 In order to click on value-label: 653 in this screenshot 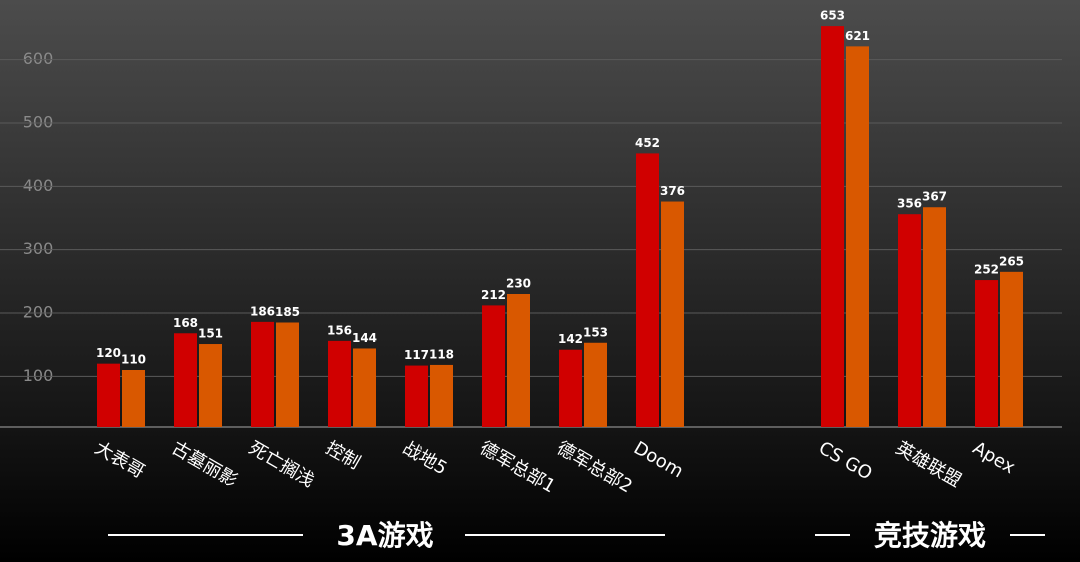, I will do `click(832, 16)`.